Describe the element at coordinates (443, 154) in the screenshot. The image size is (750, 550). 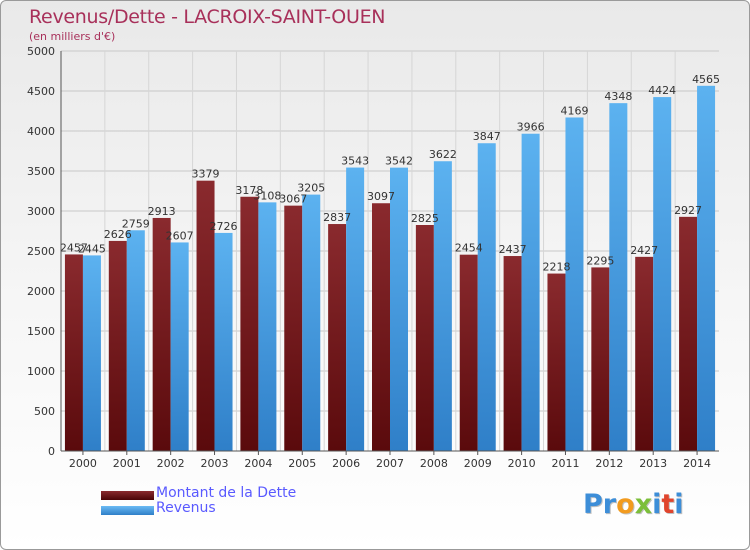
I see `value-label-revenue: 3622` at that location.